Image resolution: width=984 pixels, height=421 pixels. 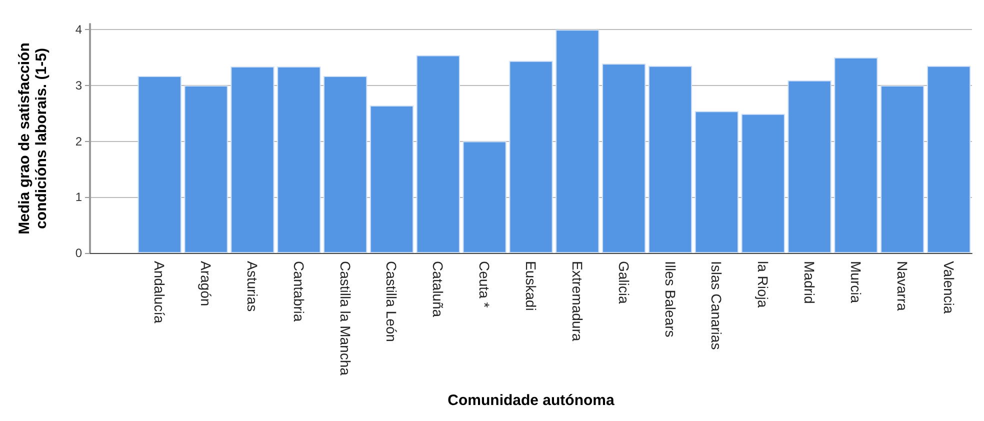 I want to click on y-tick-label: 3, so click(x=78, y=85).